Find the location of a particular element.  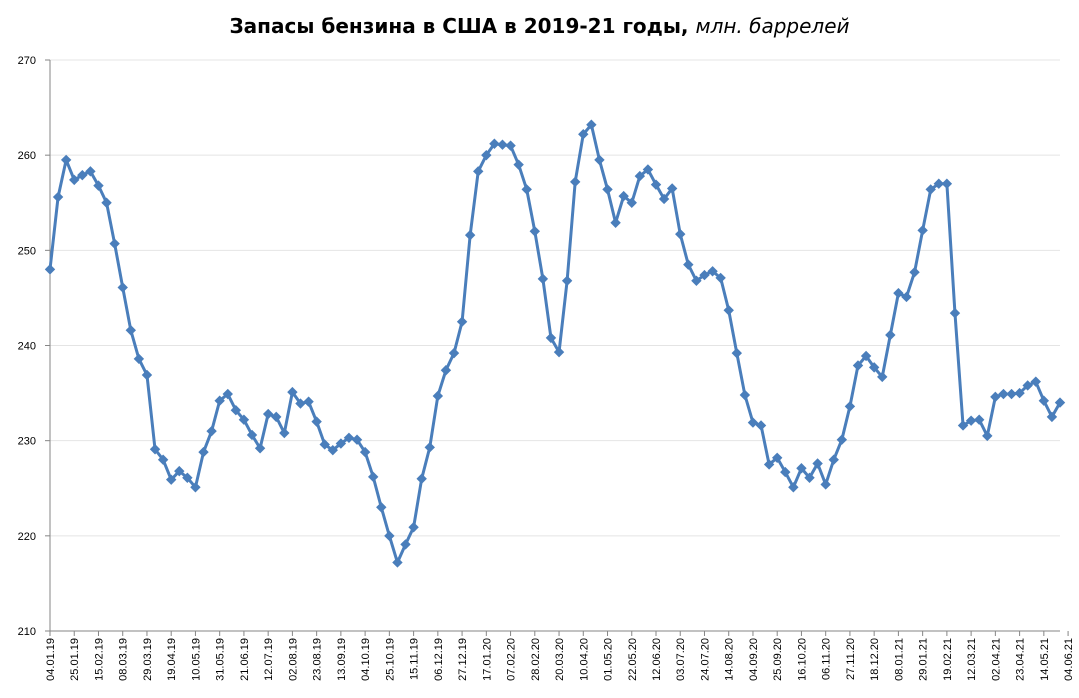

x-tick-label: 08.01.21 is located at coordinates (899, 659).